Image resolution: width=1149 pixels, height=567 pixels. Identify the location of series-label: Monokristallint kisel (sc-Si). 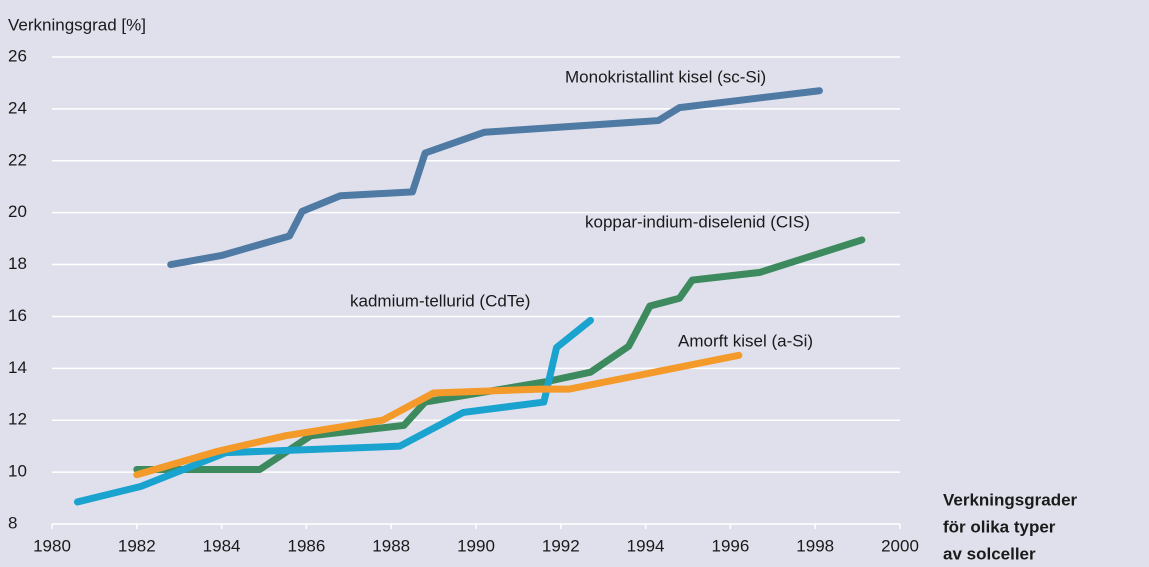
(665, 76).